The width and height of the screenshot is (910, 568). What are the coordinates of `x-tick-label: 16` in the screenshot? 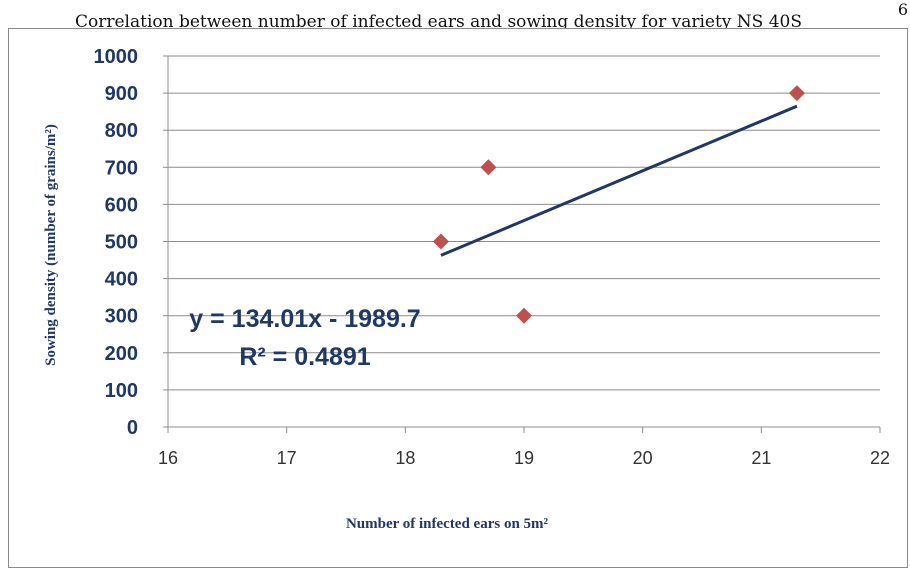 It's located at (168, 458).